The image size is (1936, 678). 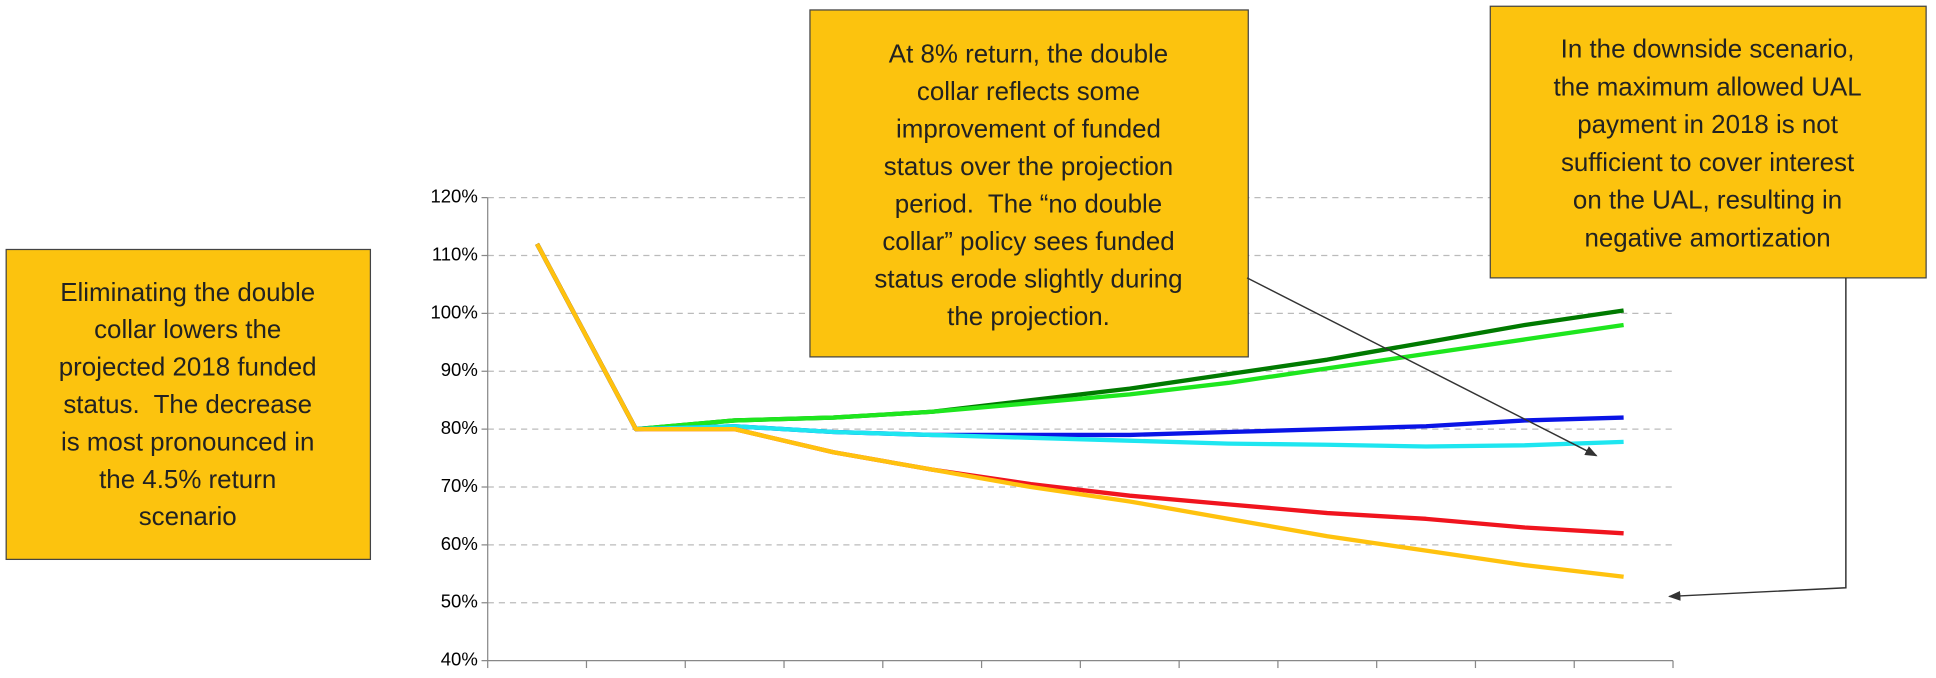 I want to click on annotation-text: status erode slightly during, so click(x=1028, y=280).